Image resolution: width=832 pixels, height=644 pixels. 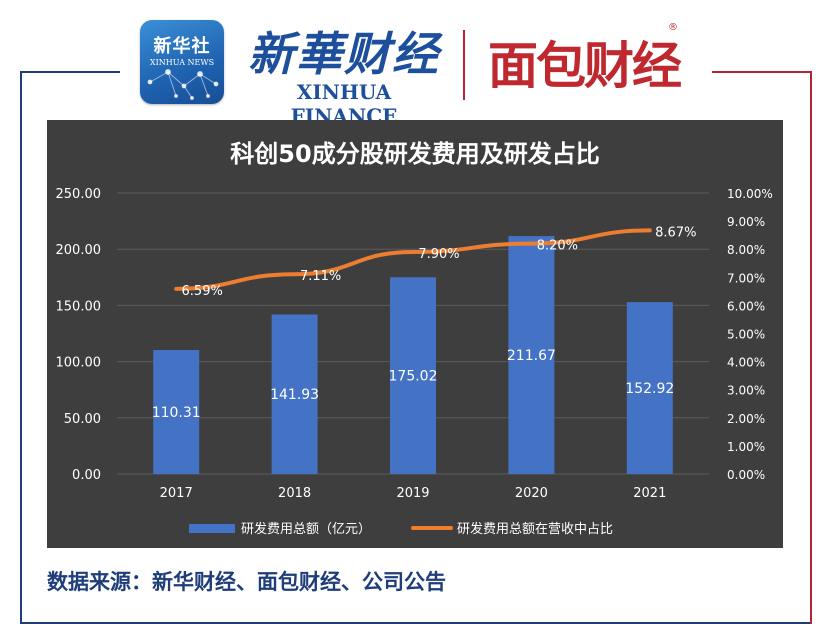 What do you see at coordinates (212, 528) in the screenshot?
I see `legend-bar-swatch` at bounding box center [212, 528].